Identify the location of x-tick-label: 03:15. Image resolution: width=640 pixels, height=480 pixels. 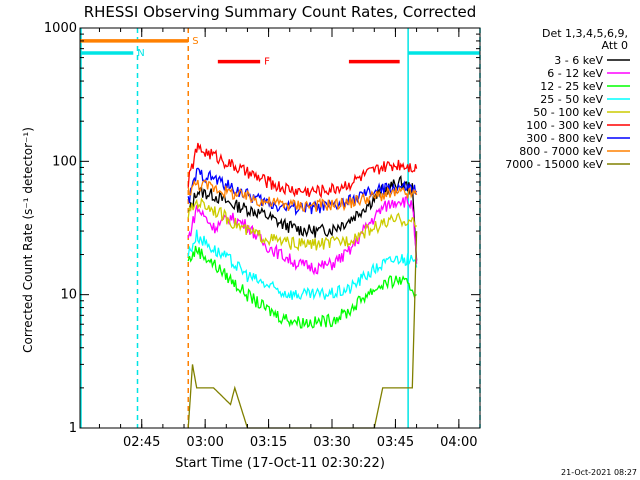
(268, 442).